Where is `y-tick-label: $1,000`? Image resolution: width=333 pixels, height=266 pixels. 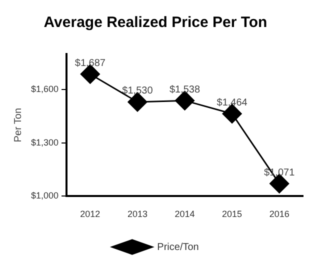
y-tick-label: $1,000 is located at coordinates (44, 195).